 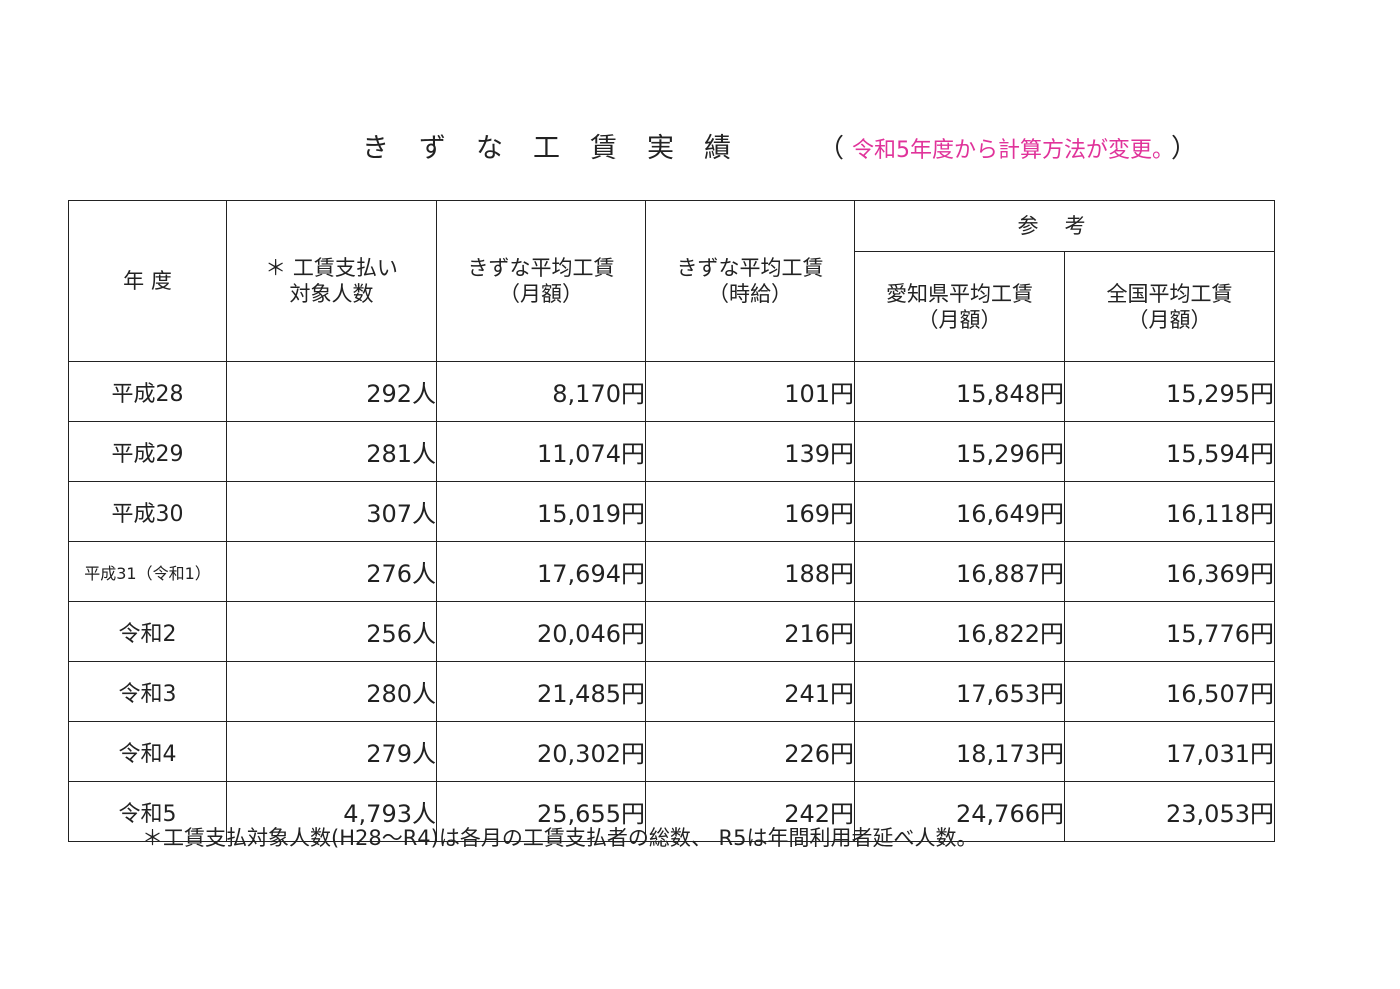 I want to click on aichi-wage-cell: 18,173円, so click(x=959, y=751).